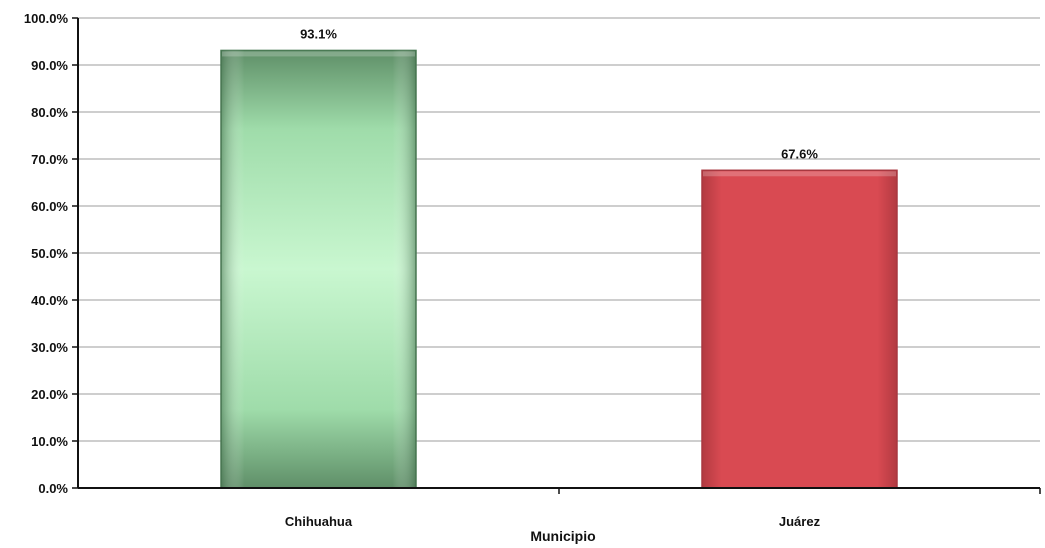 Image resolution: width=1045 pixels, height=548 pixels. What do you see at coordinates (46, 18) in the screenshot?
I see `y-tick-label: 100.0%` at bounding box center [46, 18].